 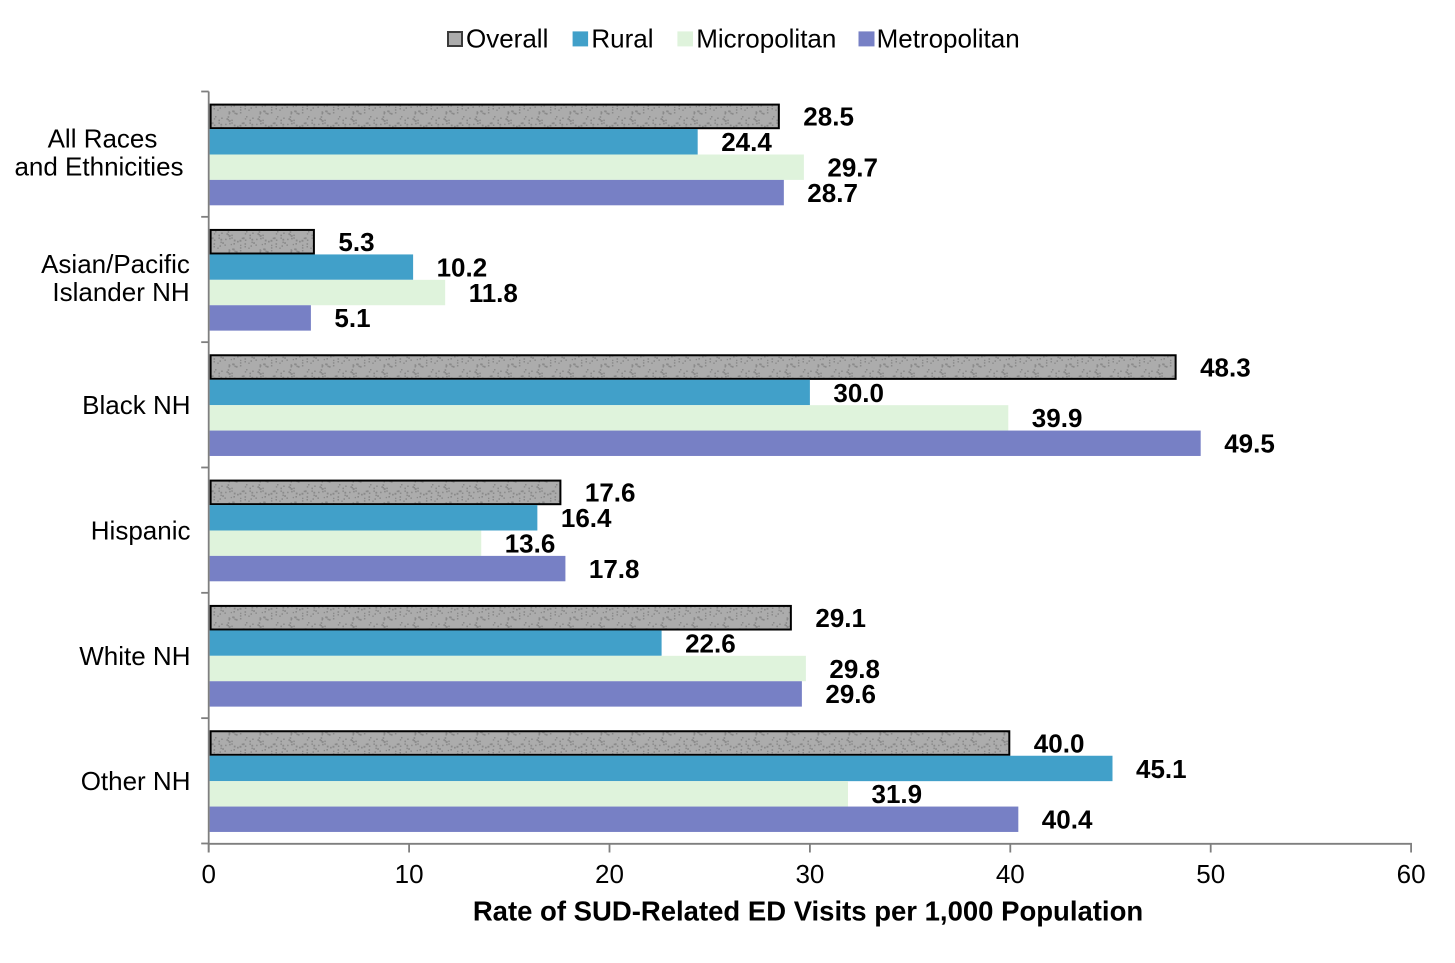 I want to click on svg-text: 29.1, so click(x=840, y=618).